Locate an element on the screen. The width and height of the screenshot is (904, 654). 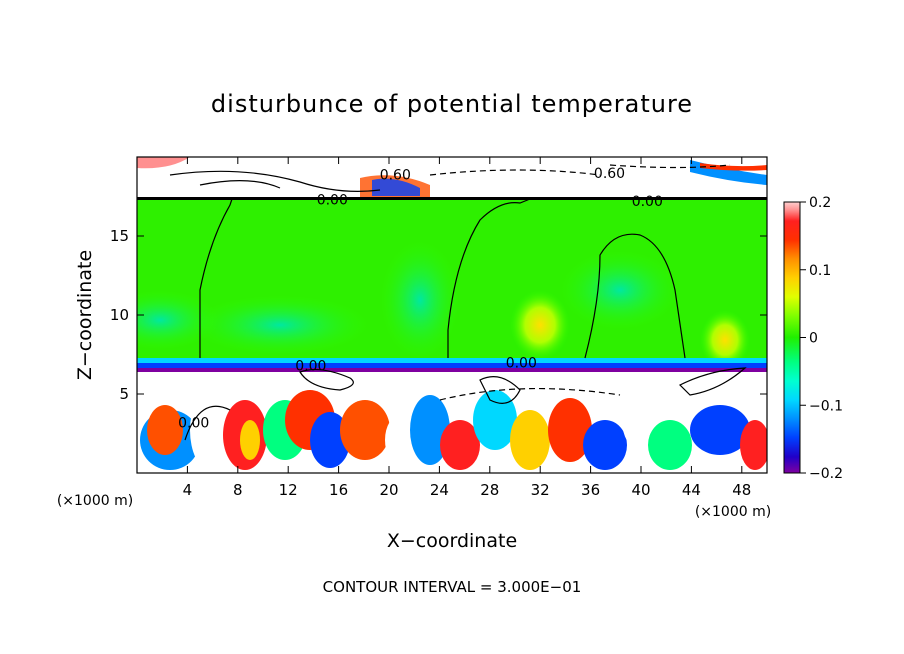
x-unit-left: (×1000 m) is located at coordinates (95, 501).